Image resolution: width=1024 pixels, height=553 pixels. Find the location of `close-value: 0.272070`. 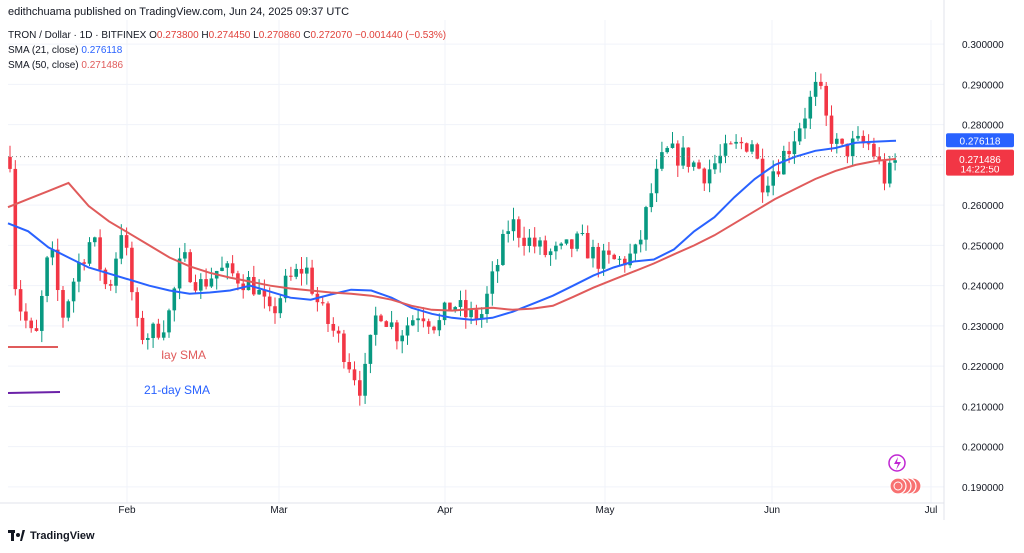

close-value: 0.272070 is located at coordinates (331, 35).